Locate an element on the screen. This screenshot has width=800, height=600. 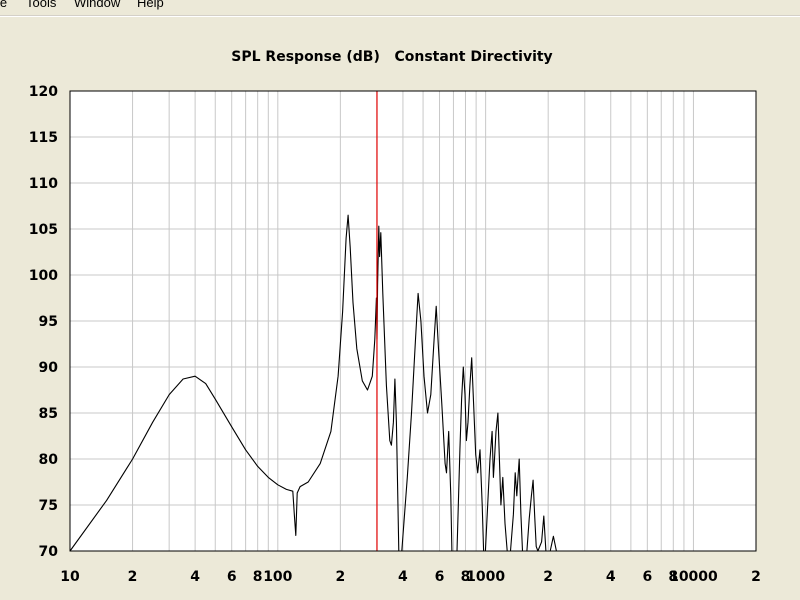
chart-title: SPL Response (dB) Constant Directivity is located at coordinates (391, 57).